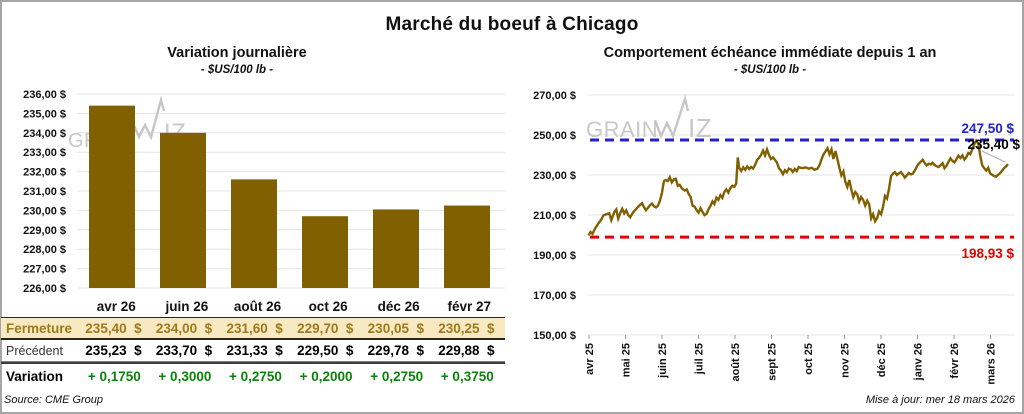 The image size is (1024, 414). What do you see at coordinates (328, 306) in the screenshot?
I see `table-month-header: oct 26` at bounding box center [328, 306].